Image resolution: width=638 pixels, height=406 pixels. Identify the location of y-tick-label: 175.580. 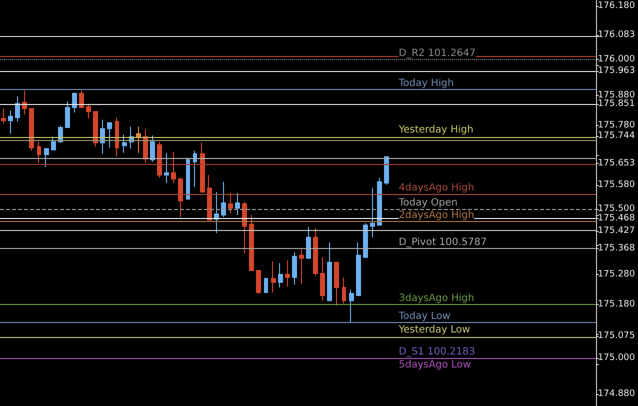
(617, 185).